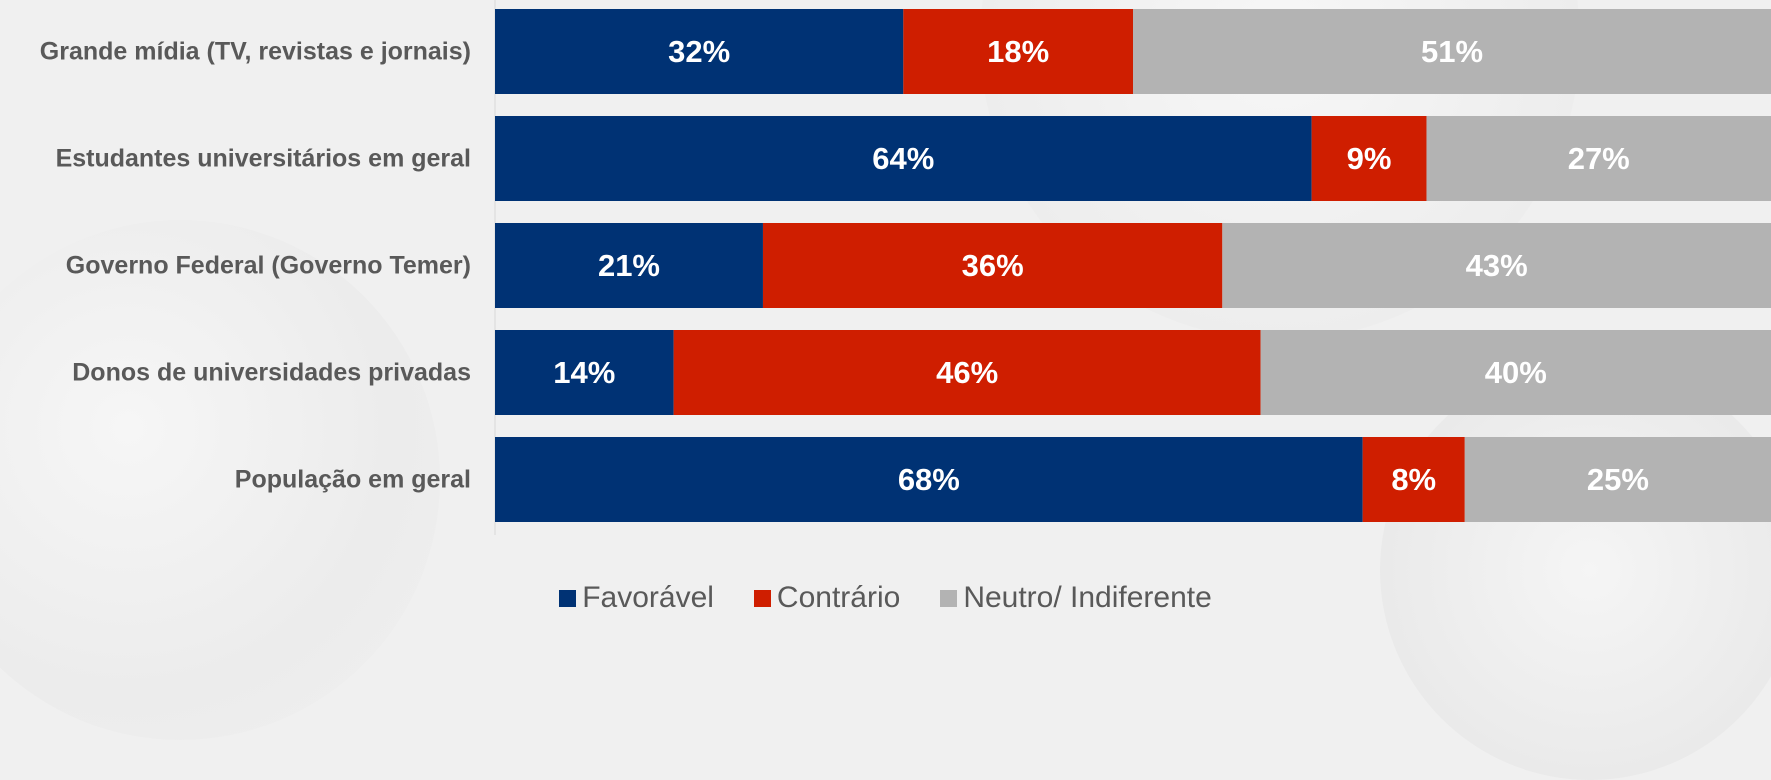 The height and width of the screenshot is (780, 1771). I want to click on data-label: 9%, so click(1369, 158).